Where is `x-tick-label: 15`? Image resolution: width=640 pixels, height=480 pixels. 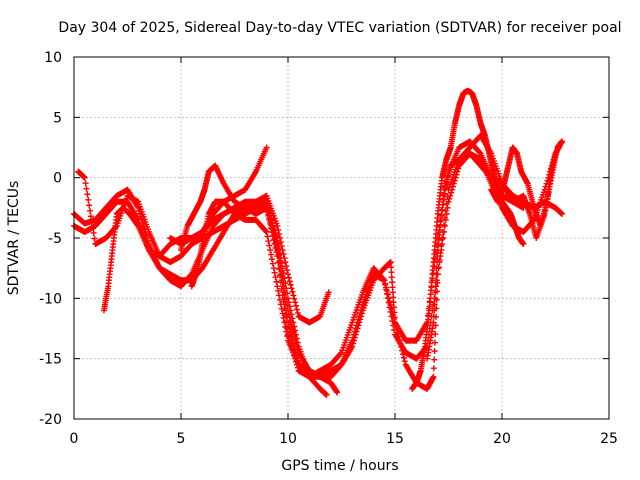 x-tick-label: 15 is located at coordinates (395, 439).